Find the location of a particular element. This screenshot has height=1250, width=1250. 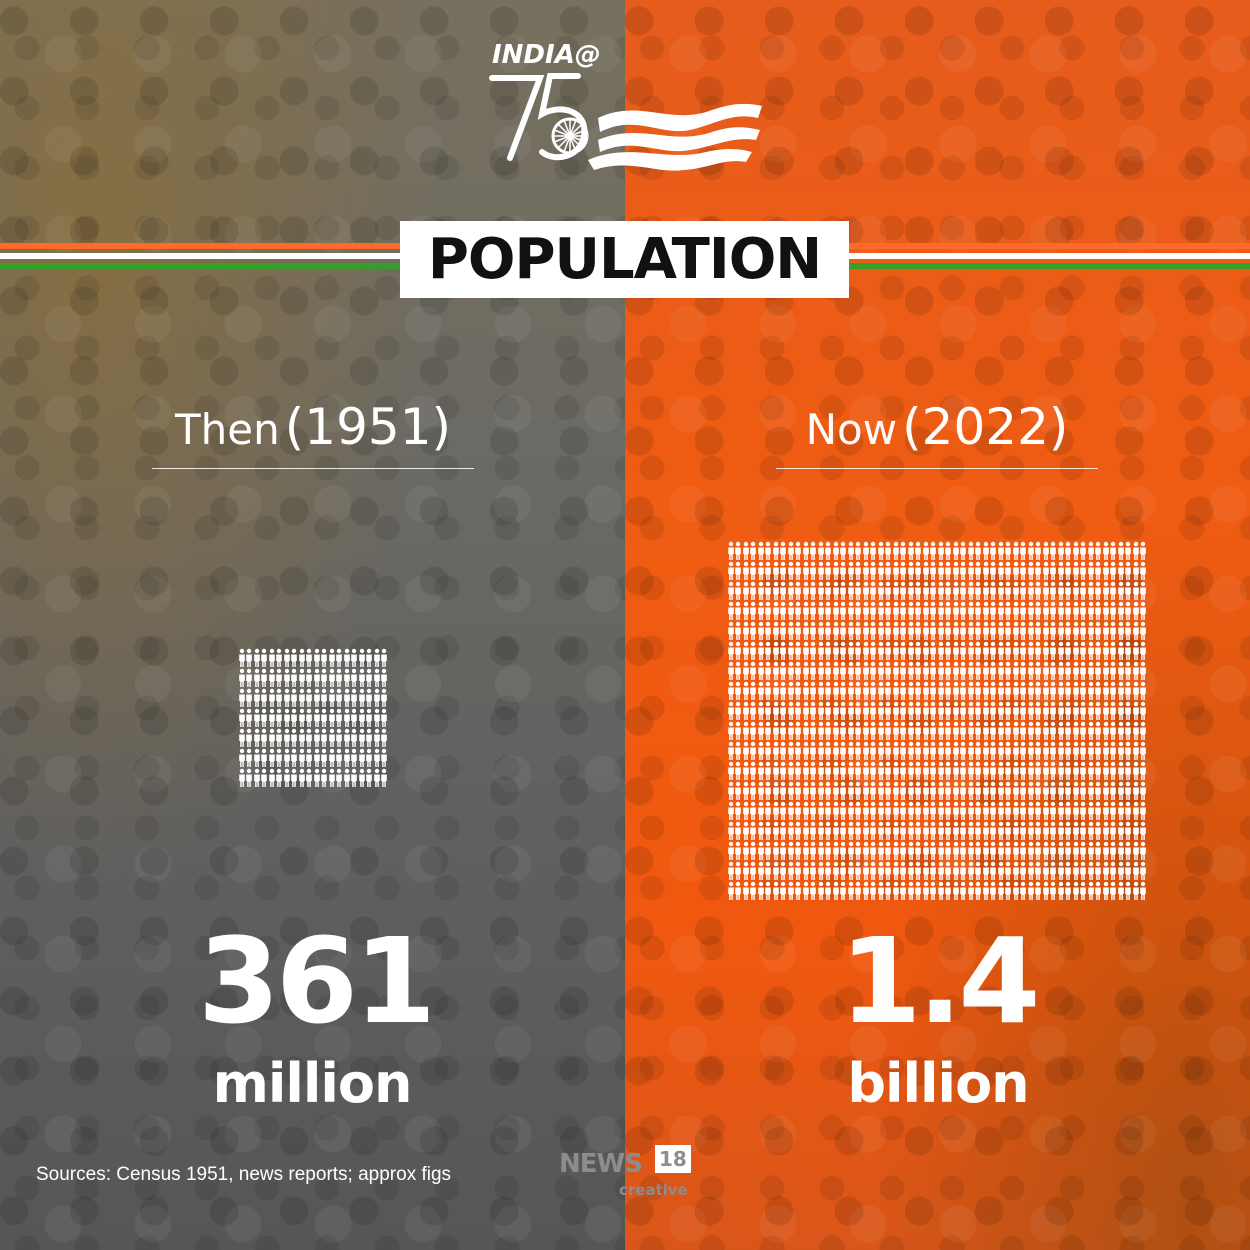

title-box: POPULATION is located at coordinates (624, 259).